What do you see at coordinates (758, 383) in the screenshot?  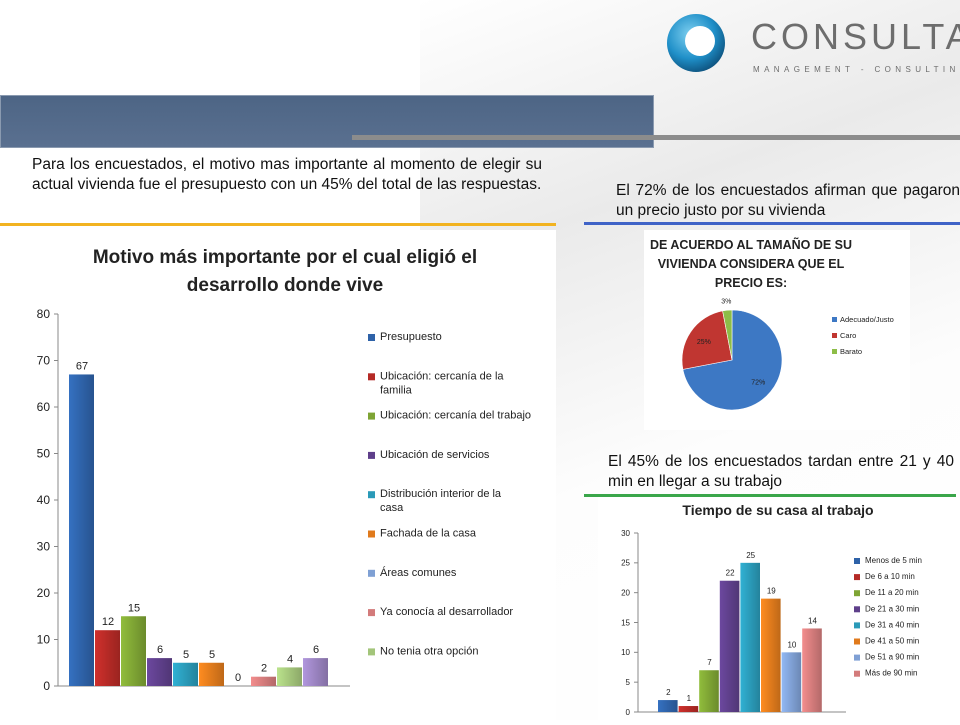 I see `pie-slice-label: 72%` at bounding box center [758, 383].